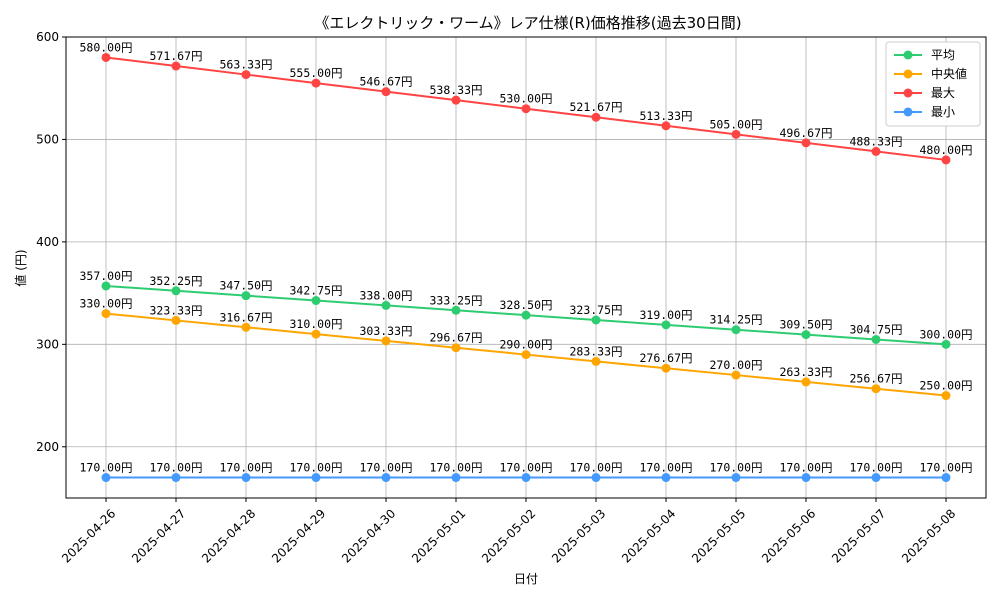 The height and width of the screenshot is (600, 1000). Describe the element at coordinates (525, 345) in the screenshot. I see `data-label: 290.00円` at that location.